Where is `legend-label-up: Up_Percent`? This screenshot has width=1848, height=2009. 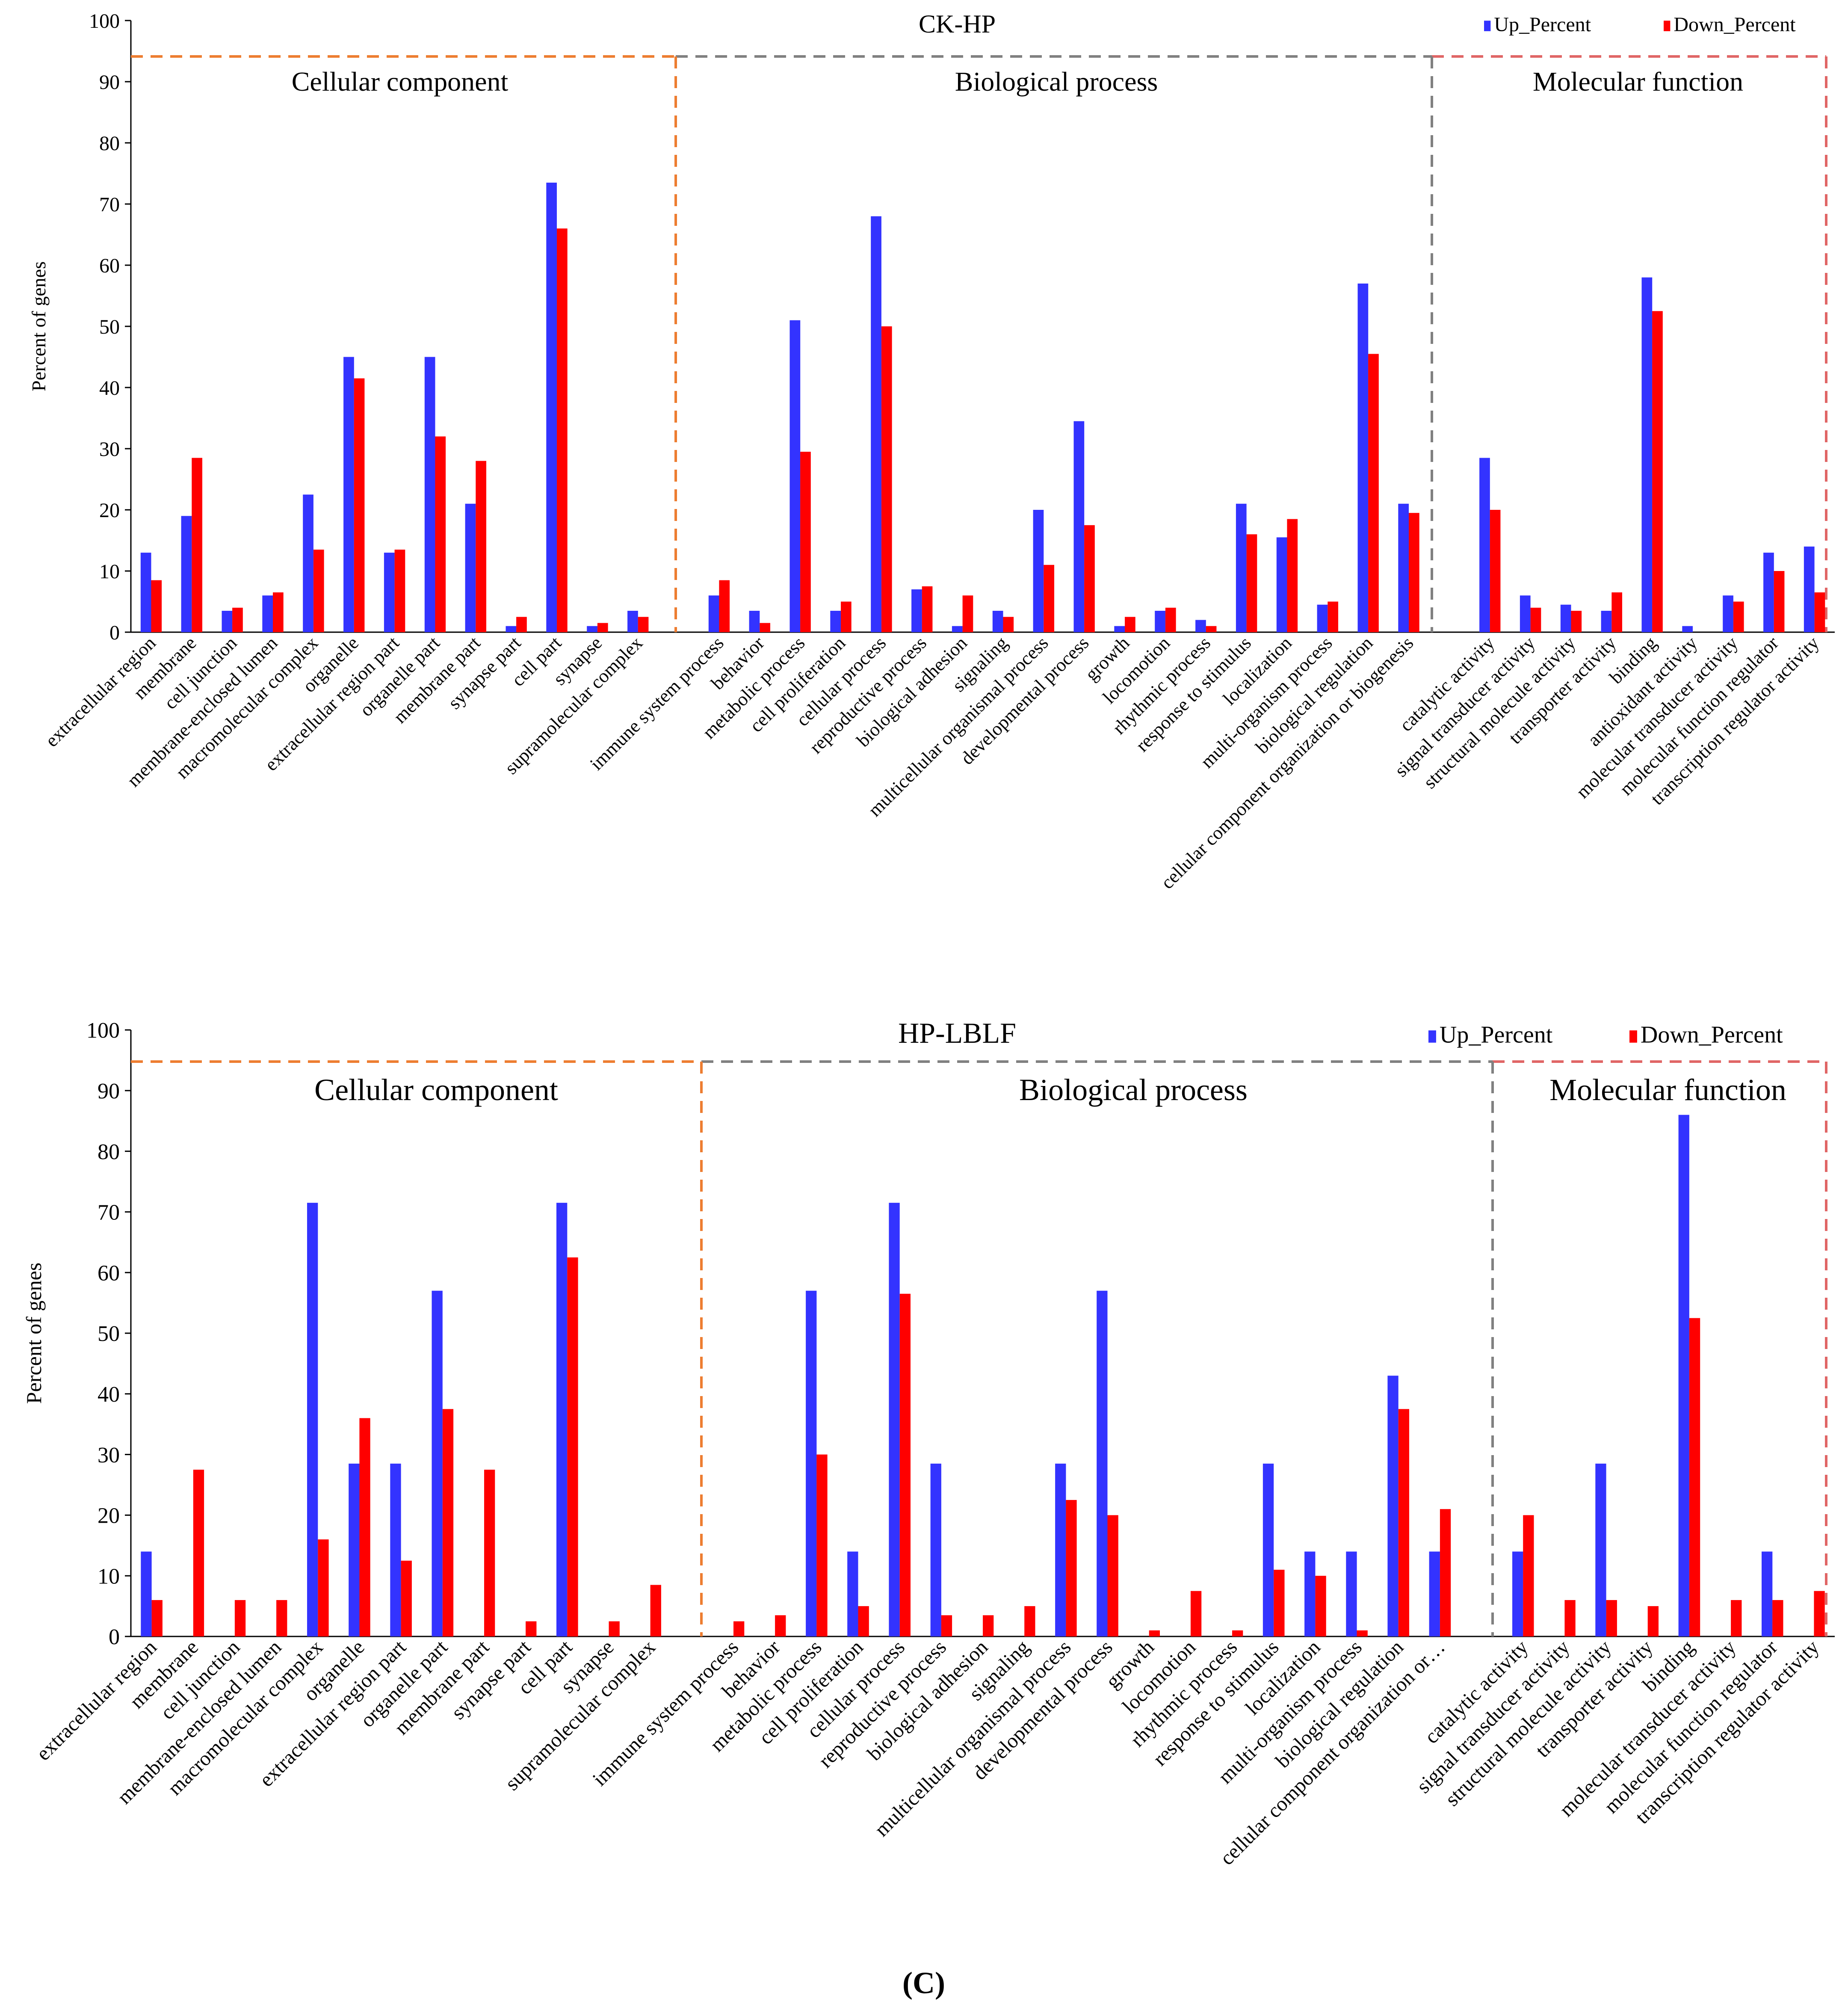 legend-label-up: Up_Percent is located at coordinates (1496, 1035).